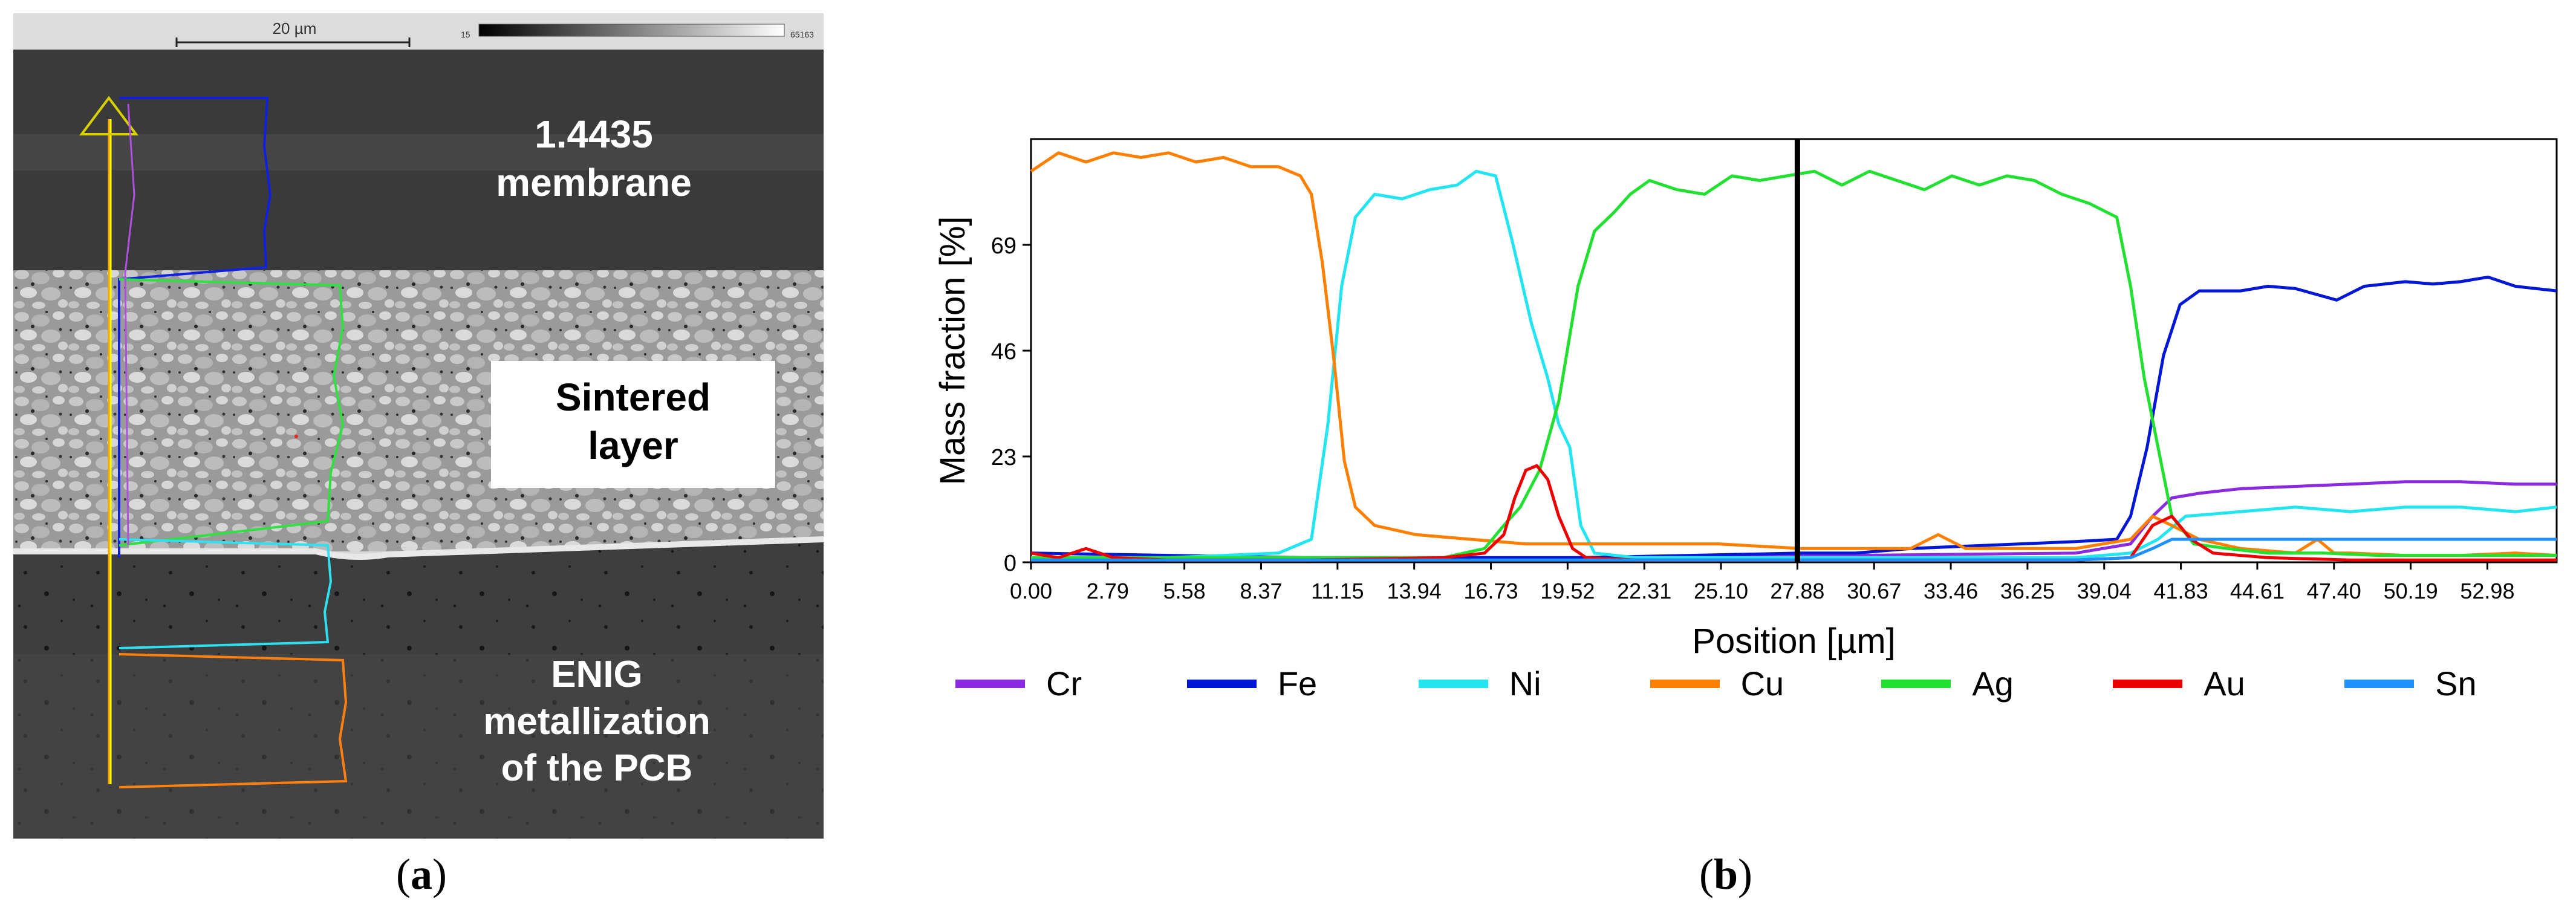 The width and height of the screenshot is (2576, 919). What do you see at coordinates (1337, 591) in the screenshot?
I see `x-tick-label: 11.15` at bounding box center [1337, 591].